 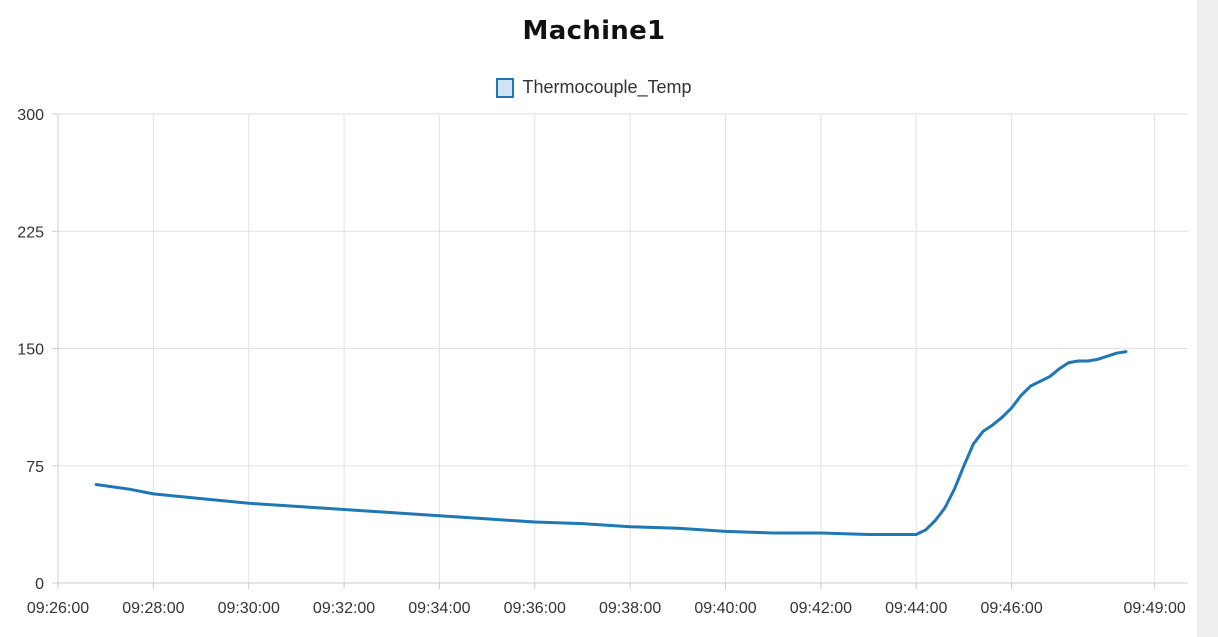 What do you see at coordinates (725, 608) in the screenshot?
I see `x-tick-label: 09:40:00` at bounding box center [725, 608].